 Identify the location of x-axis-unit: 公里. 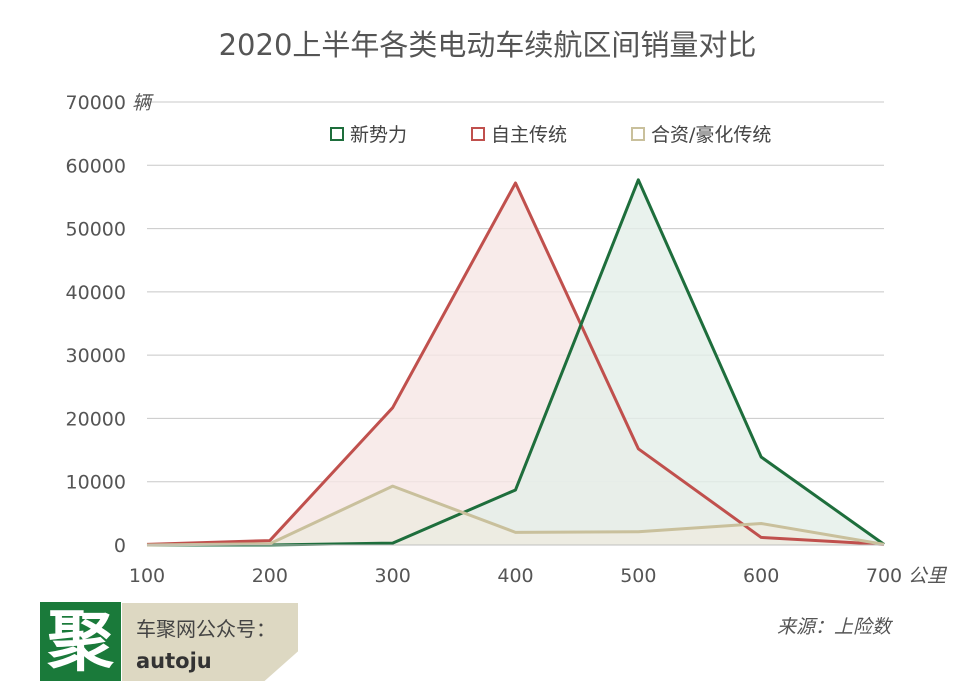
(928, 576).